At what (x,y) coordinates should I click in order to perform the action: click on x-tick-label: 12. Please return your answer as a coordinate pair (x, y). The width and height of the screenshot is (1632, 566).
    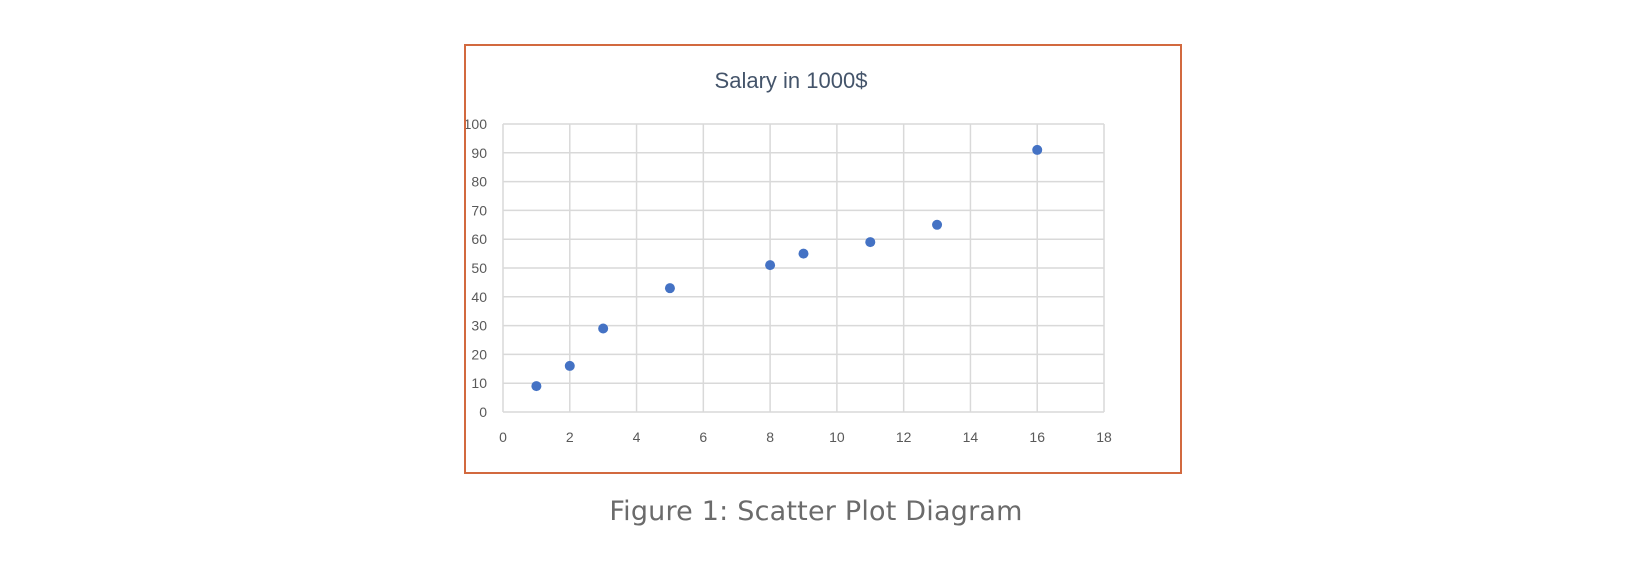
    Looking at the image, I should click on (904, 437).